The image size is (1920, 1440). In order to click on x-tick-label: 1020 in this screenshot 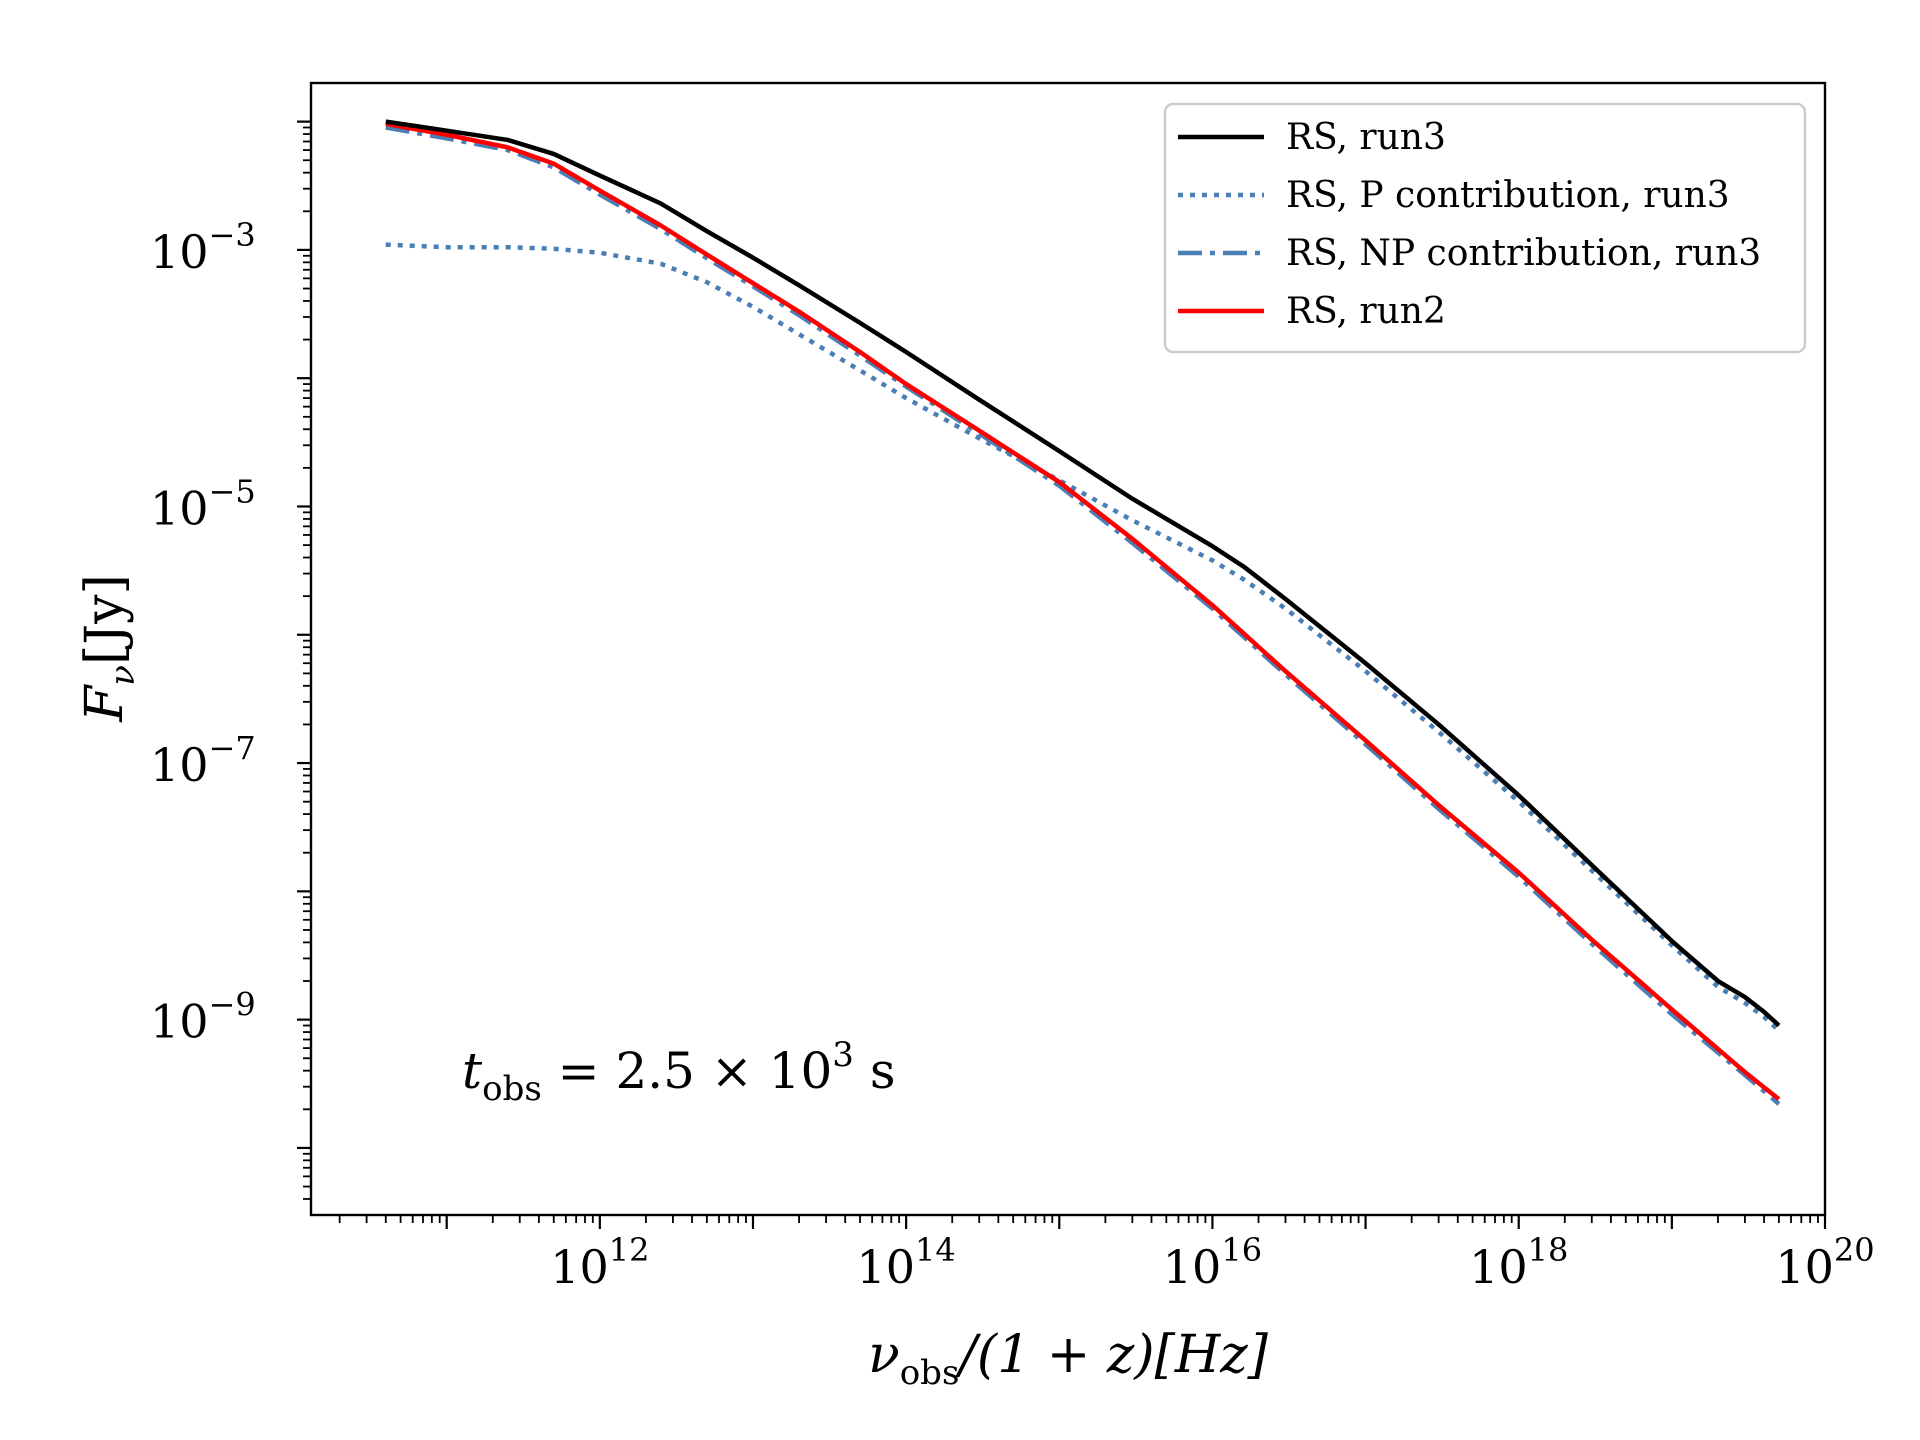, I will do `click(1824, 1262)`.